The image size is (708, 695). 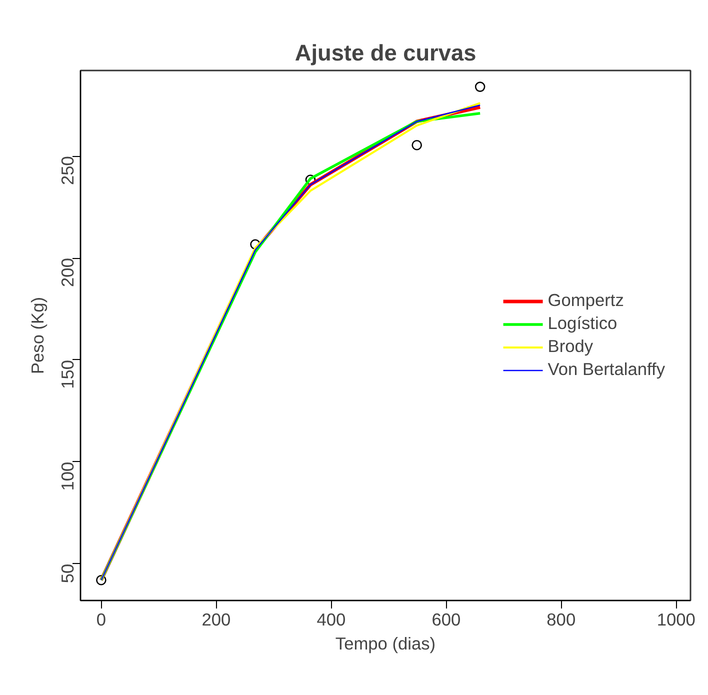 I want to click on y-tick-label: 200, so click(x=68, y=272).